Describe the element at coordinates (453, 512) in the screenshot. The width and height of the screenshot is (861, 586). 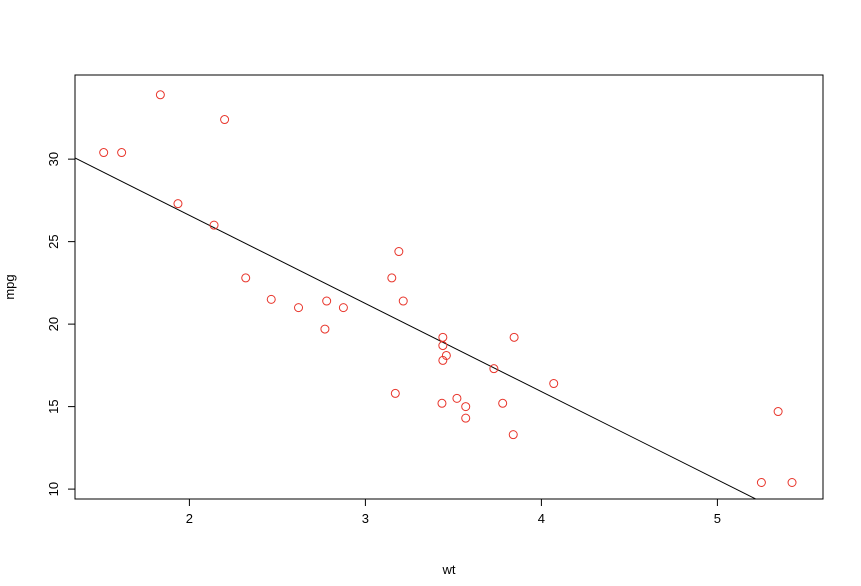
I see `x-axis: 2 3 4 5` at that location.